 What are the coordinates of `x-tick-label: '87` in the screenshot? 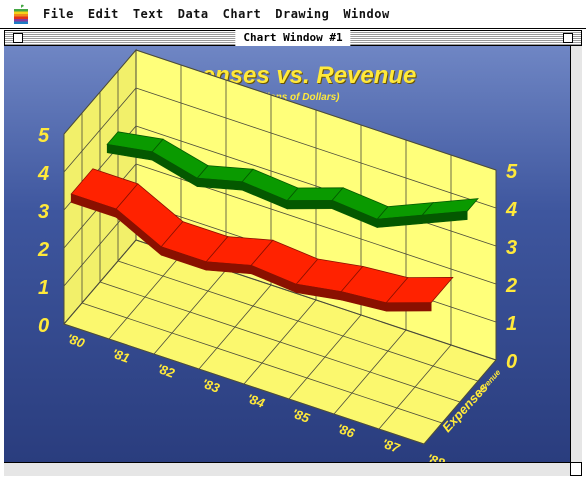 It's located at (391, 446).